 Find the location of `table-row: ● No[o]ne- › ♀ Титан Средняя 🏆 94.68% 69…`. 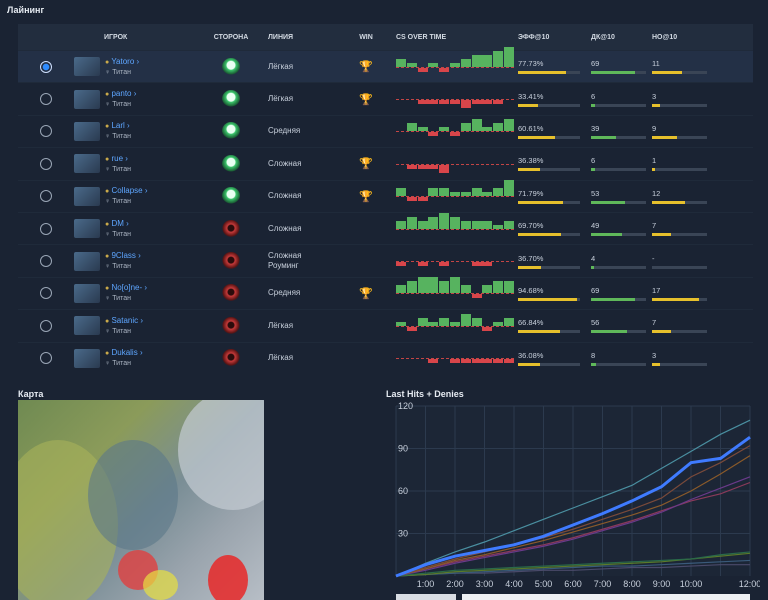

table-row: ● No[o]ne- › ♀ Титан Средняя 🏆 94.68% 69… is located at coordinates (385, 292).